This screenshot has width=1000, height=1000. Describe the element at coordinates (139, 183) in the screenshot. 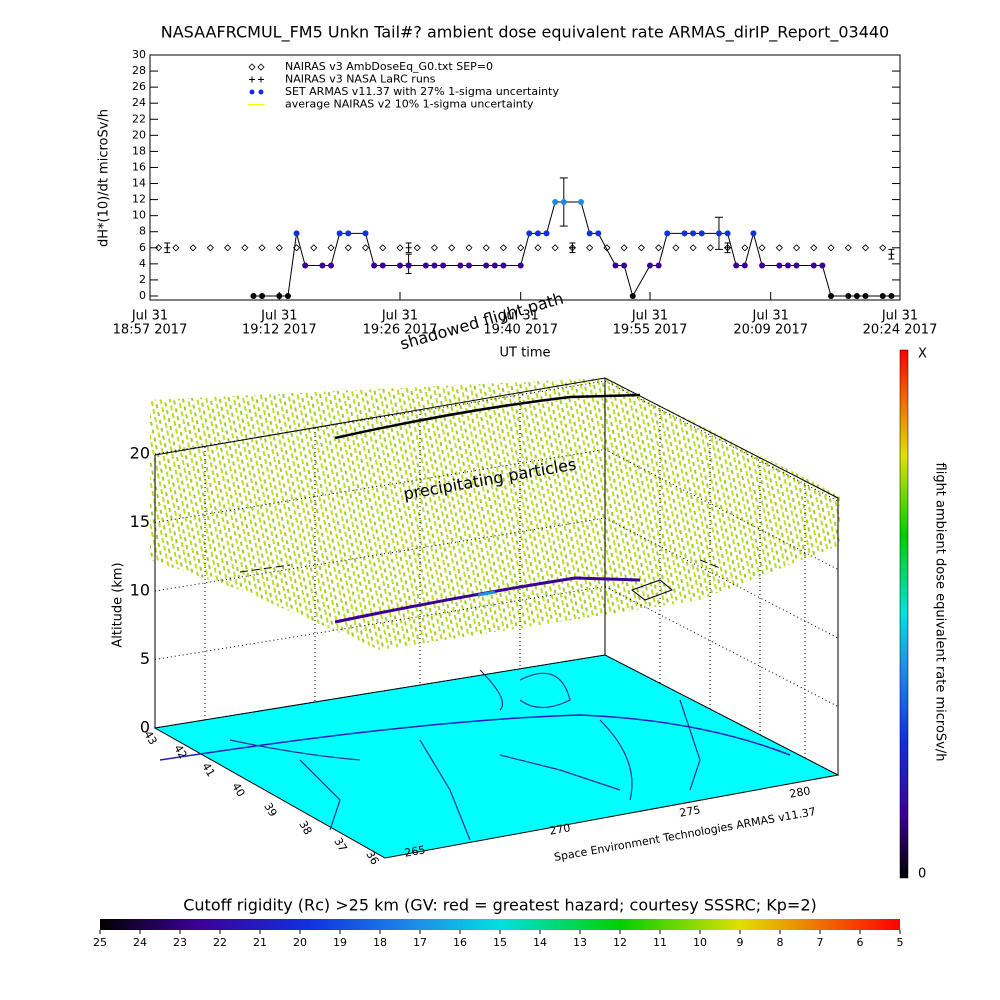

I see `y-tick-label: 14` at that location.